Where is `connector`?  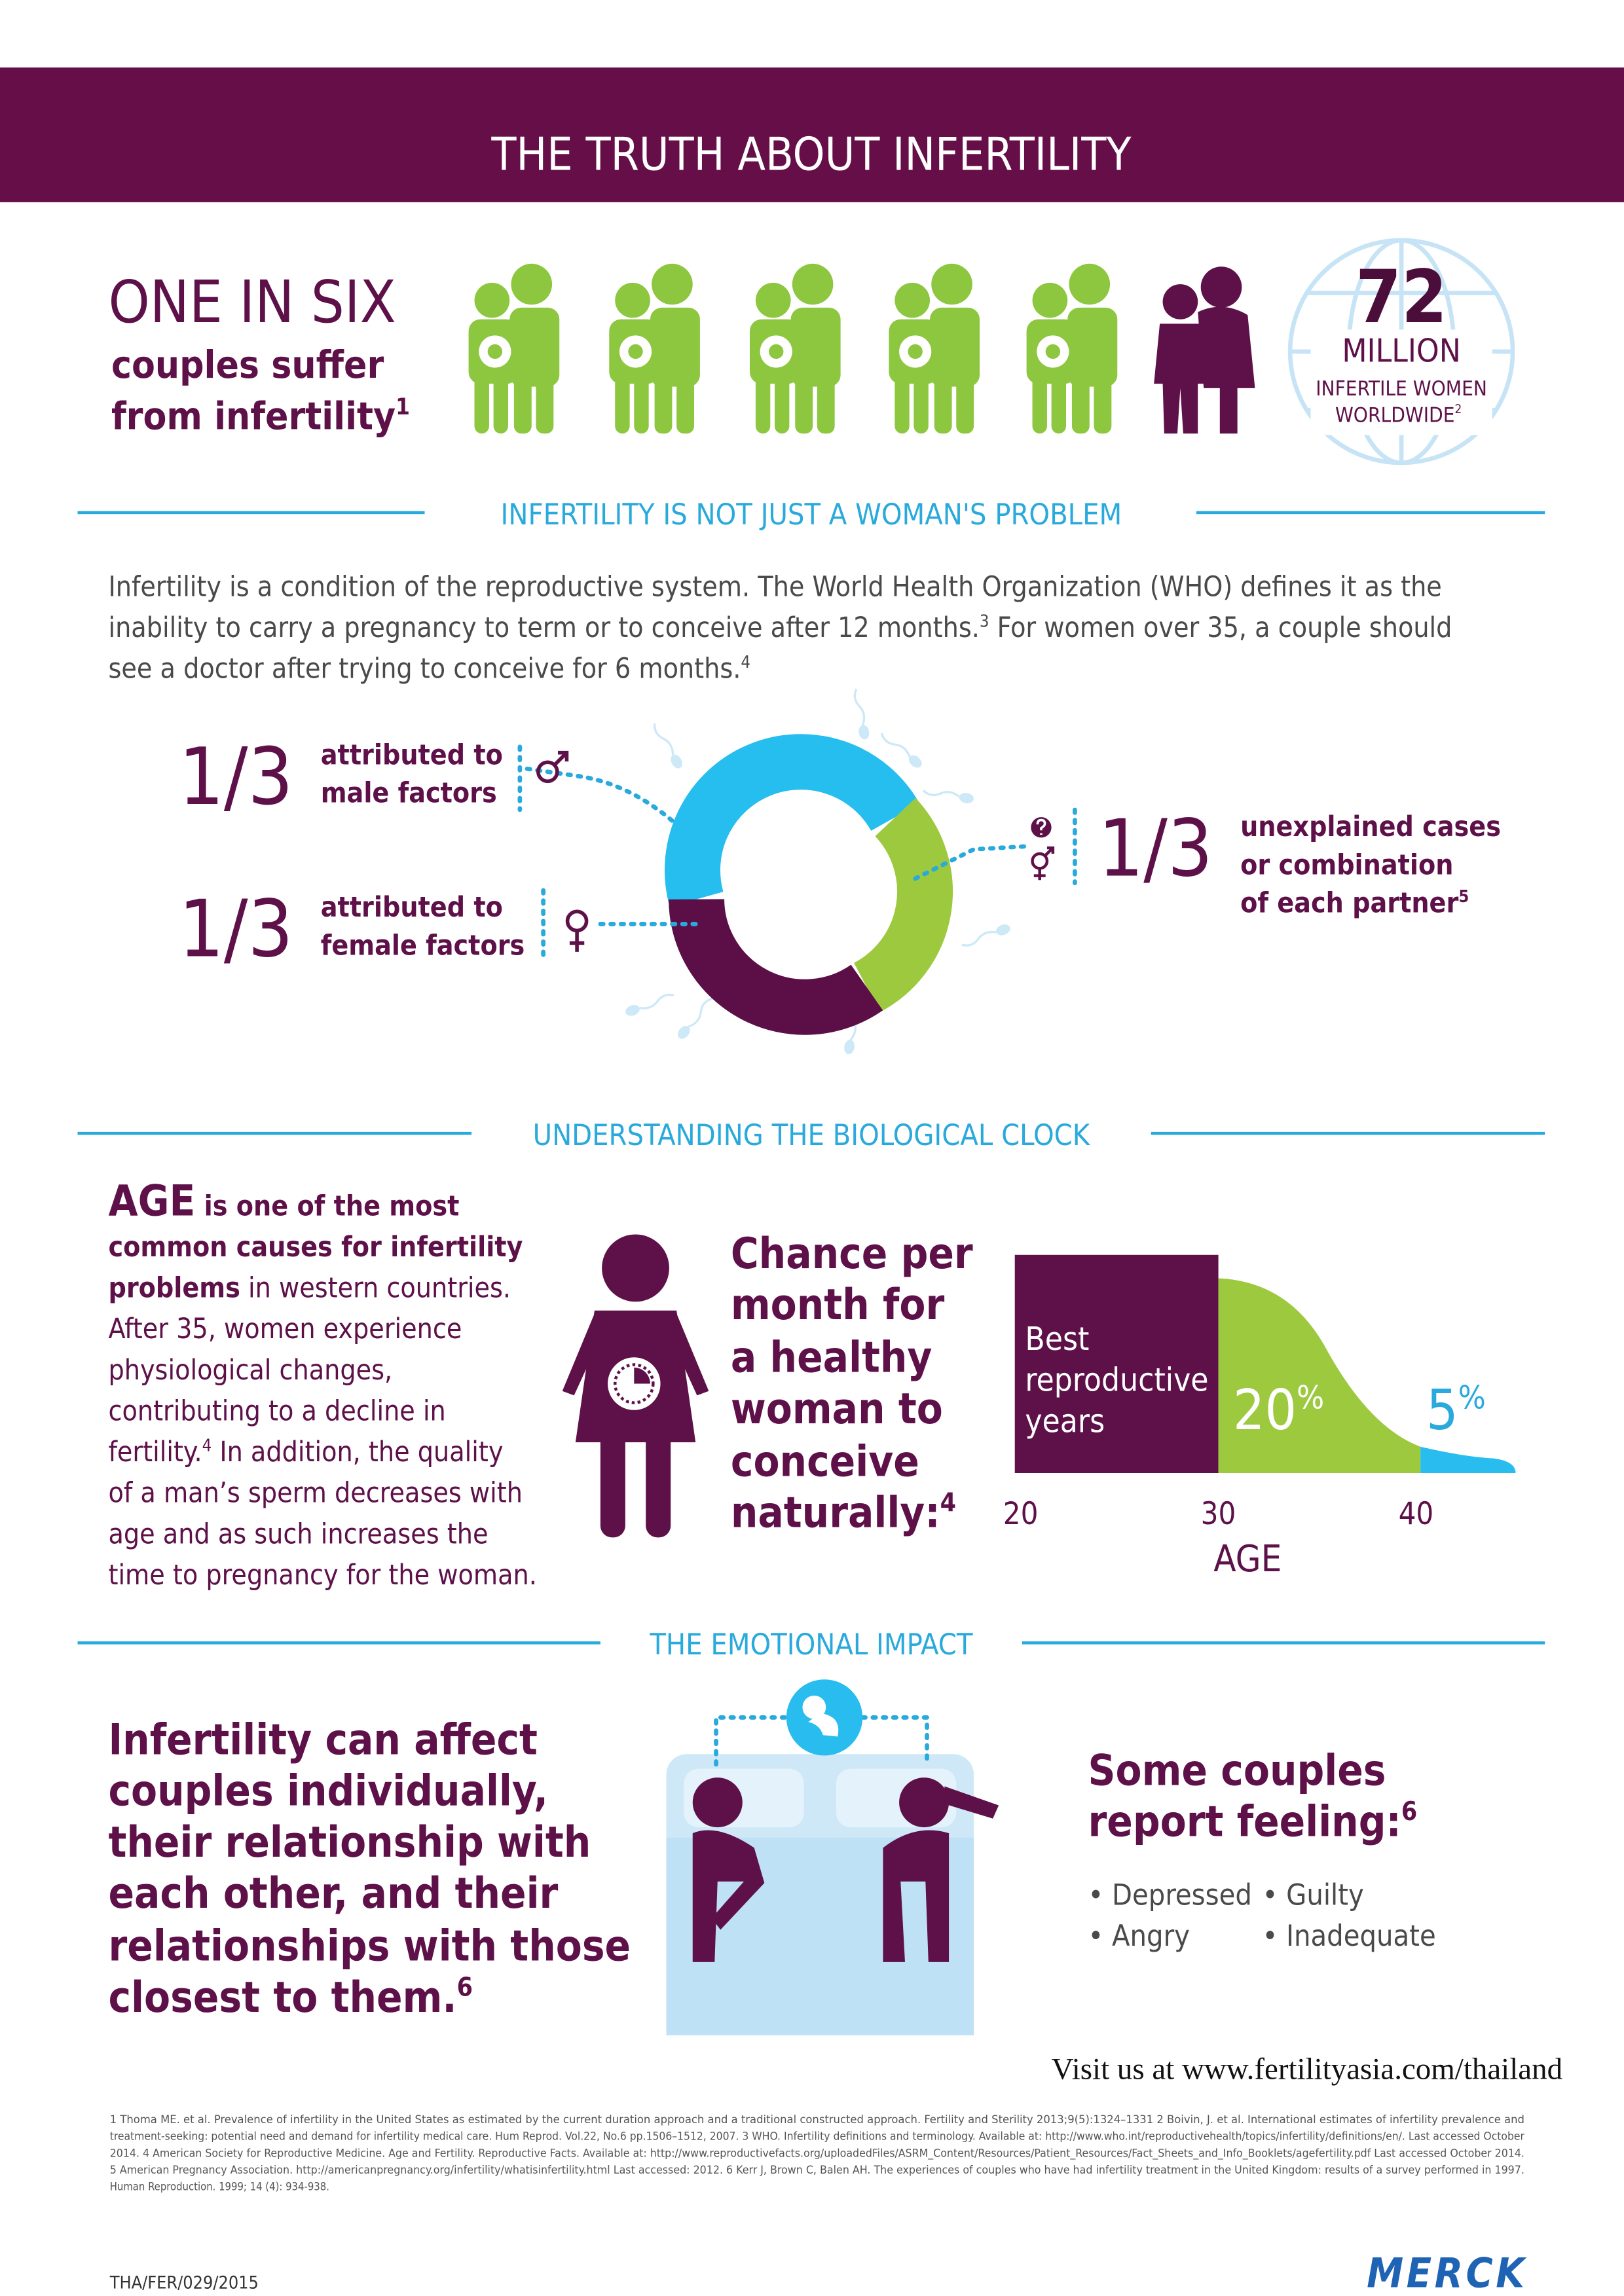 connector is located at coordinates (602, 796).